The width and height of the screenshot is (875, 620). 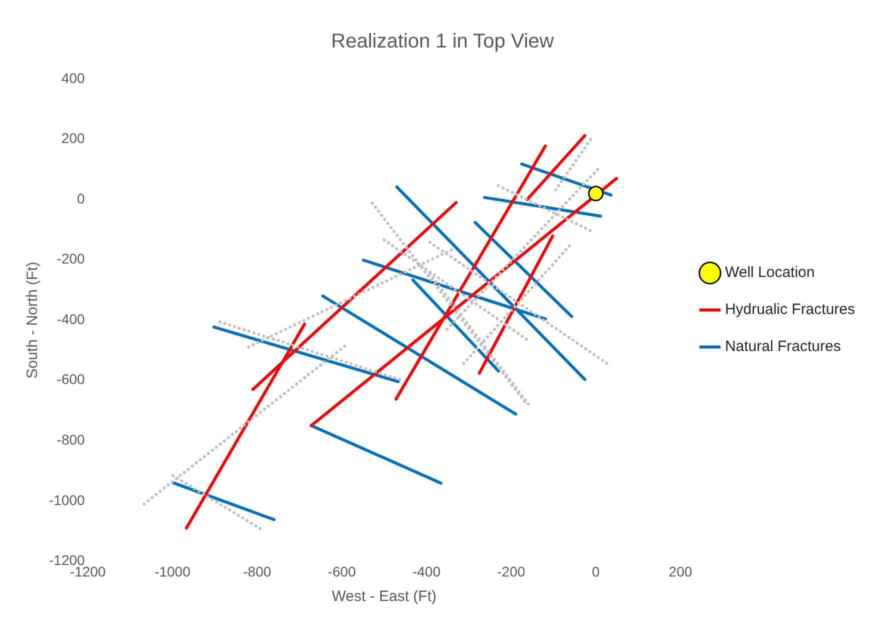 What do you see at coordinates (172, 571) in the screenshot?
I see `x-tick-label: -1000` at bounding box center [172, 571].